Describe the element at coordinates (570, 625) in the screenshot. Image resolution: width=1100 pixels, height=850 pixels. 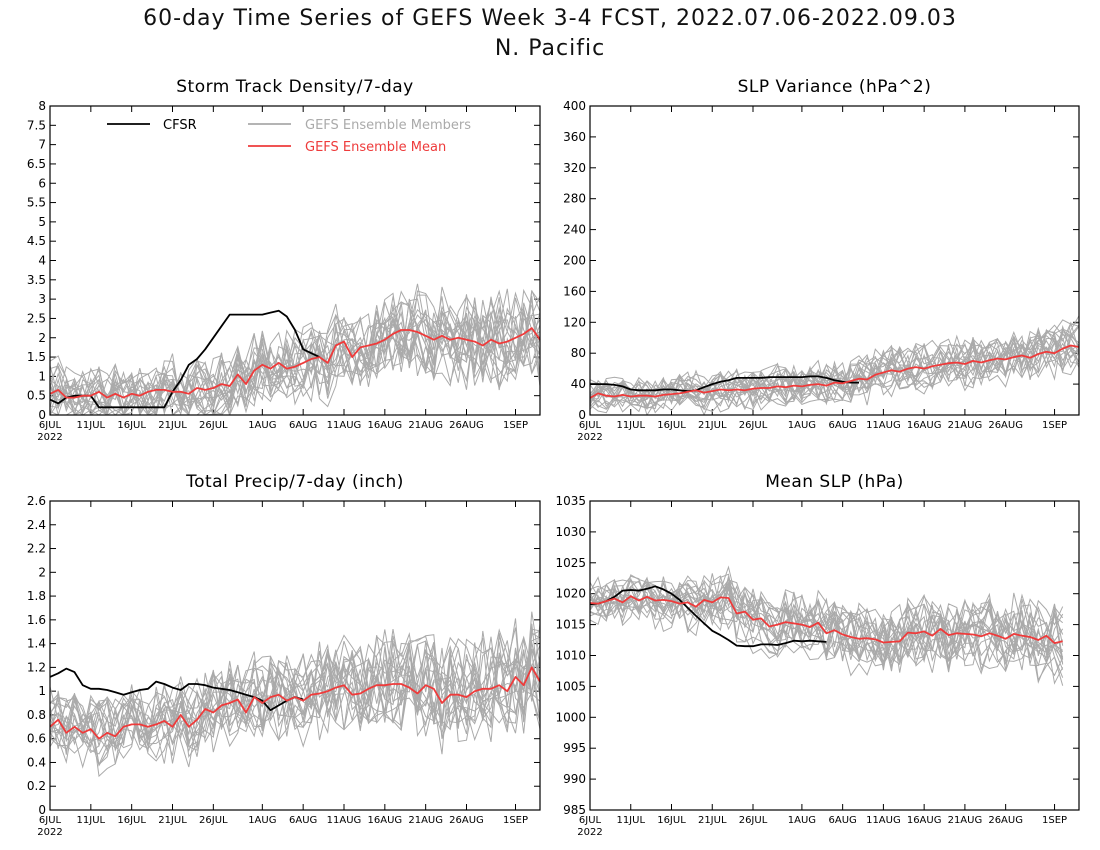
I see `y-tick-label: 1015` at that location.